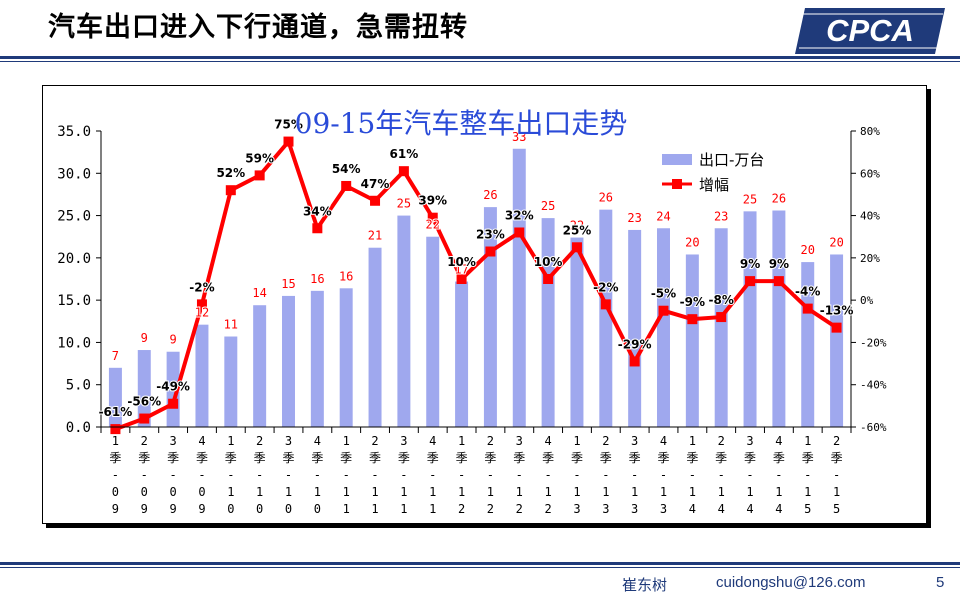 This screenshot has width=960, height=600. Describe the element at coordinates (375, 236) in the screenshot. I see `bar-value-label: 21` at that location.